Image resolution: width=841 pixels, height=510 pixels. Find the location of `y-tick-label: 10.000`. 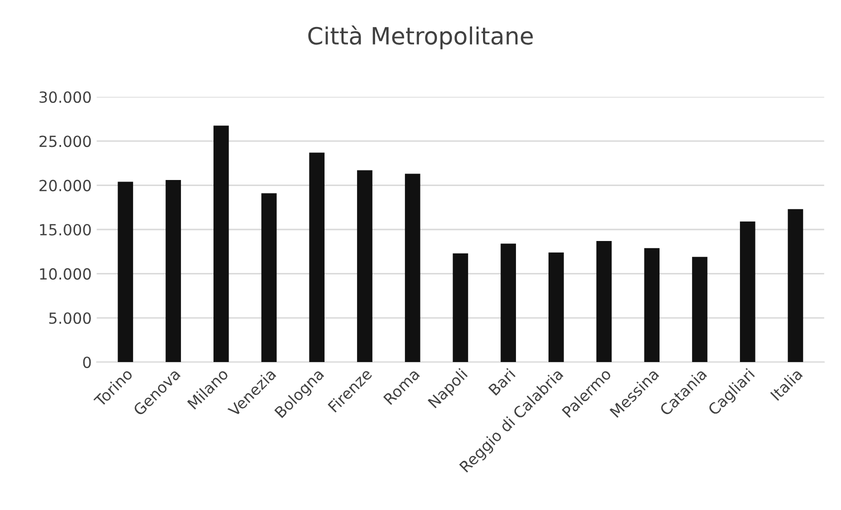

y-tick-label: 10.000 is located at coordinates (65, 274).